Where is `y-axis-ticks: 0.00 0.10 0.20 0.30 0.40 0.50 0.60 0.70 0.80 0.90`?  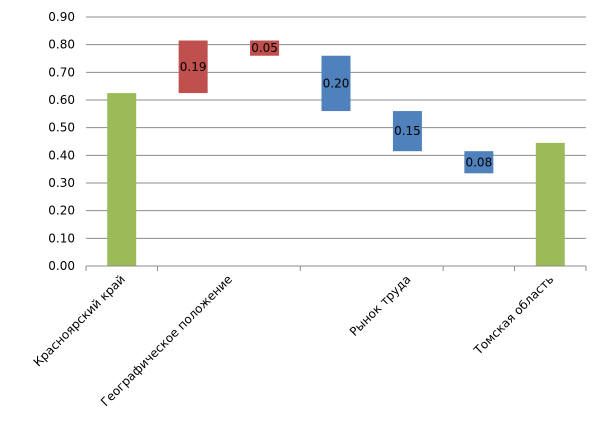 y-axis-ticks: 0.00 0.10 0.20 0.30 0.40 0.50 0.60 0.70 0.80 0.90 is located at coordinates (61, 141).